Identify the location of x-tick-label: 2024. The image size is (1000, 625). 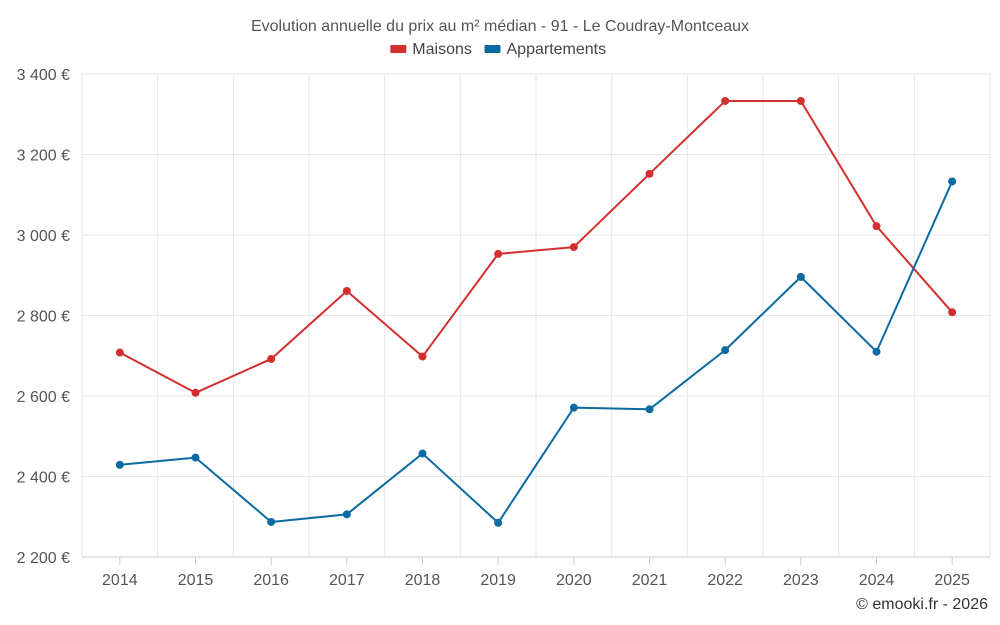
(877, 580).